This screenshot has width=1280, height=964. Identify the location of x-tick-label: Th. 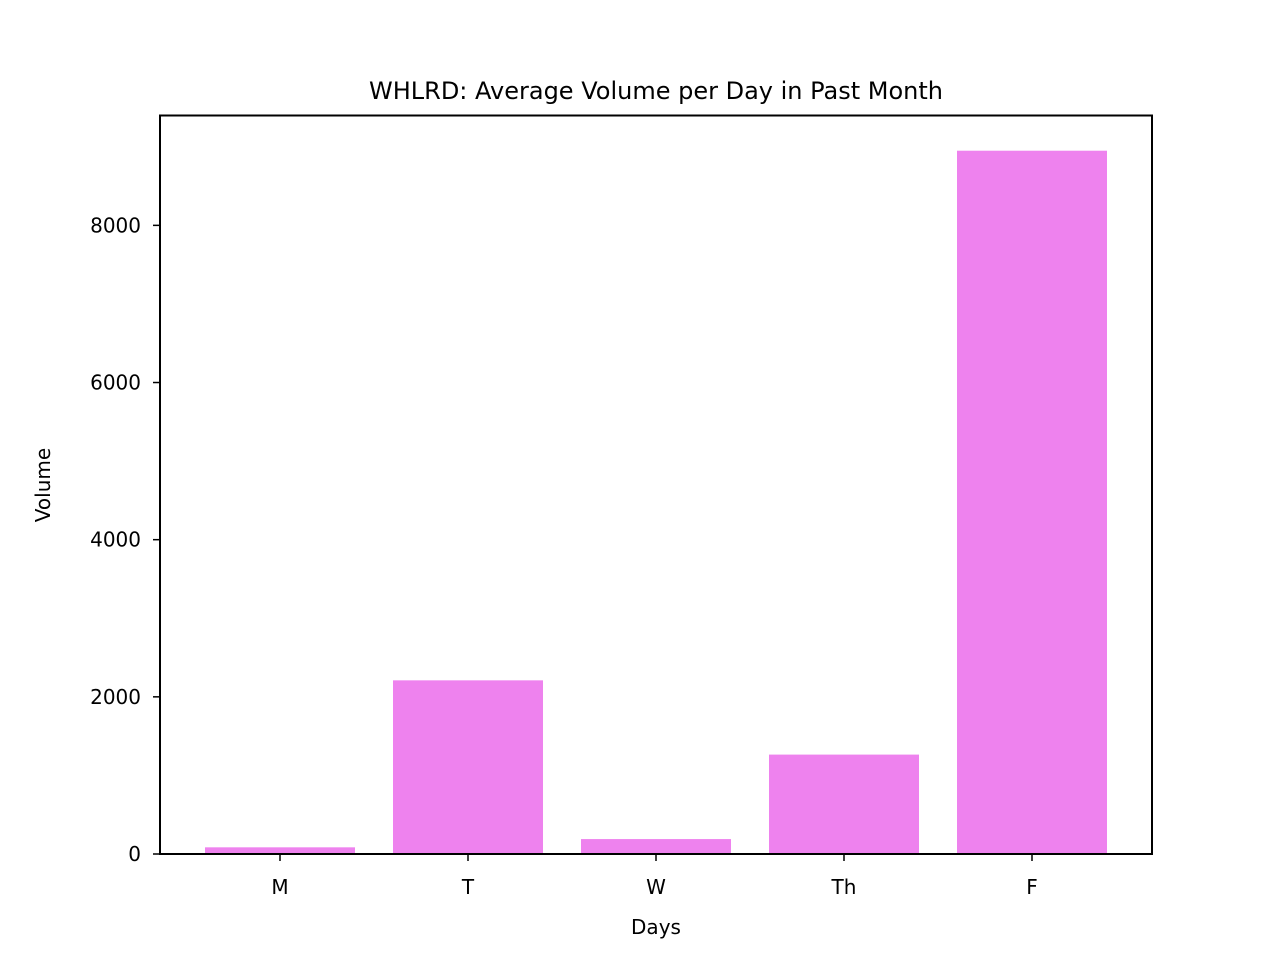
(844, 887).